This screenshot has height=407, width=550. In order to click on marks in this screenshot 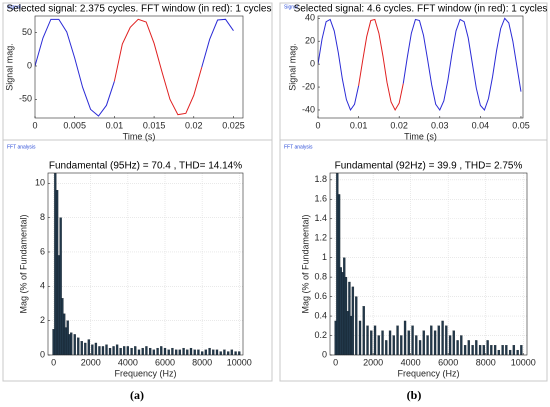, I will do `click(134, 67)`.